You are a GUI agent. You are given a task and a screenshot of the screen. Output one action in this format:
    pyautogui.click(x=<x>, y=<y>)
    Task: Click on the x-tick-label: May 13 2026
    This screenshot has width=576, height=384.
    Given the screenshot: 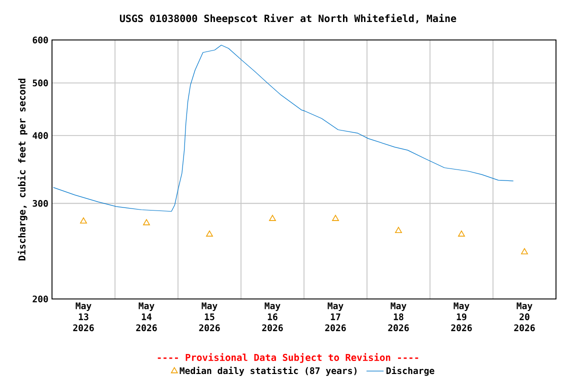 What is the action you would take?
    pyautogui.click(x=83, y=317)
    